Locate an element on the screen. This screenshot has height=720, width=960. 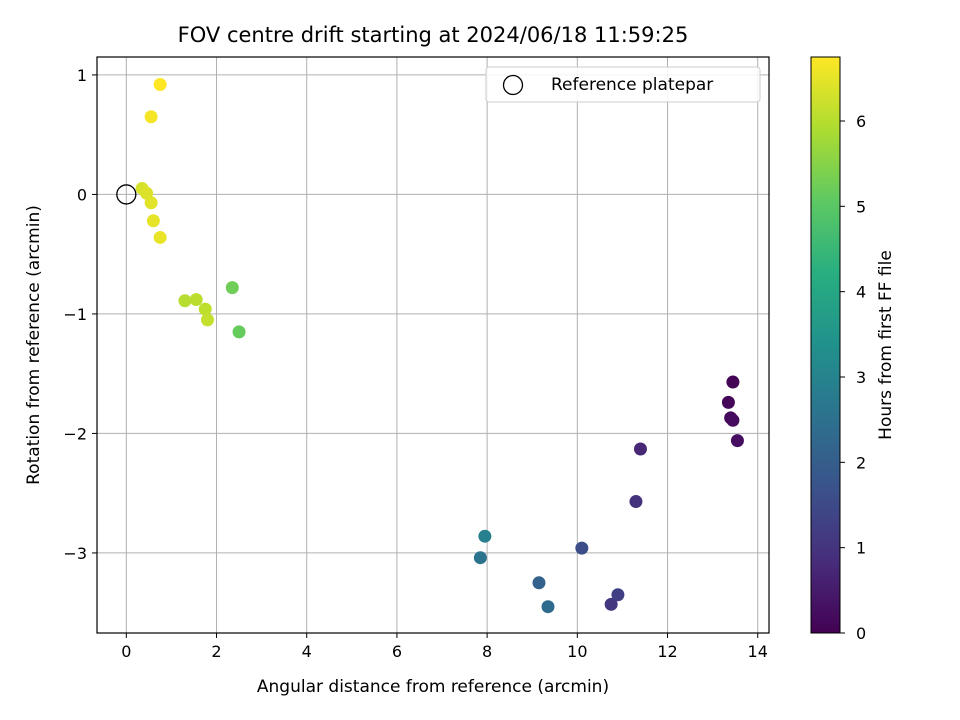
colorbar-gradient is located at coordinates (825, 345).